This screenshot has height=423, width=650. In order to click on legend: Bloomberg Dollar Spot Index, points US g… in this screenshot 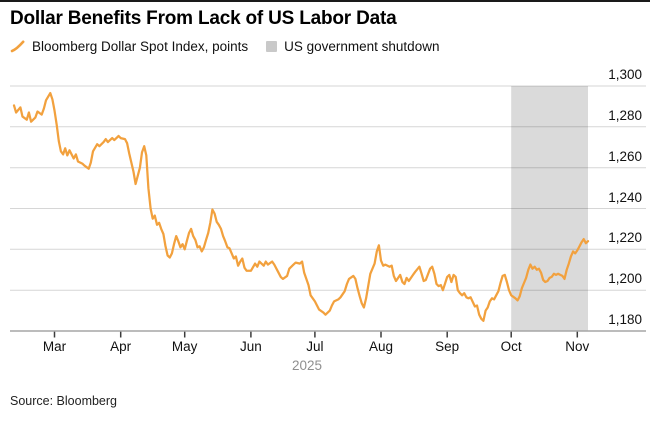, I will do `click(224, 46)`.